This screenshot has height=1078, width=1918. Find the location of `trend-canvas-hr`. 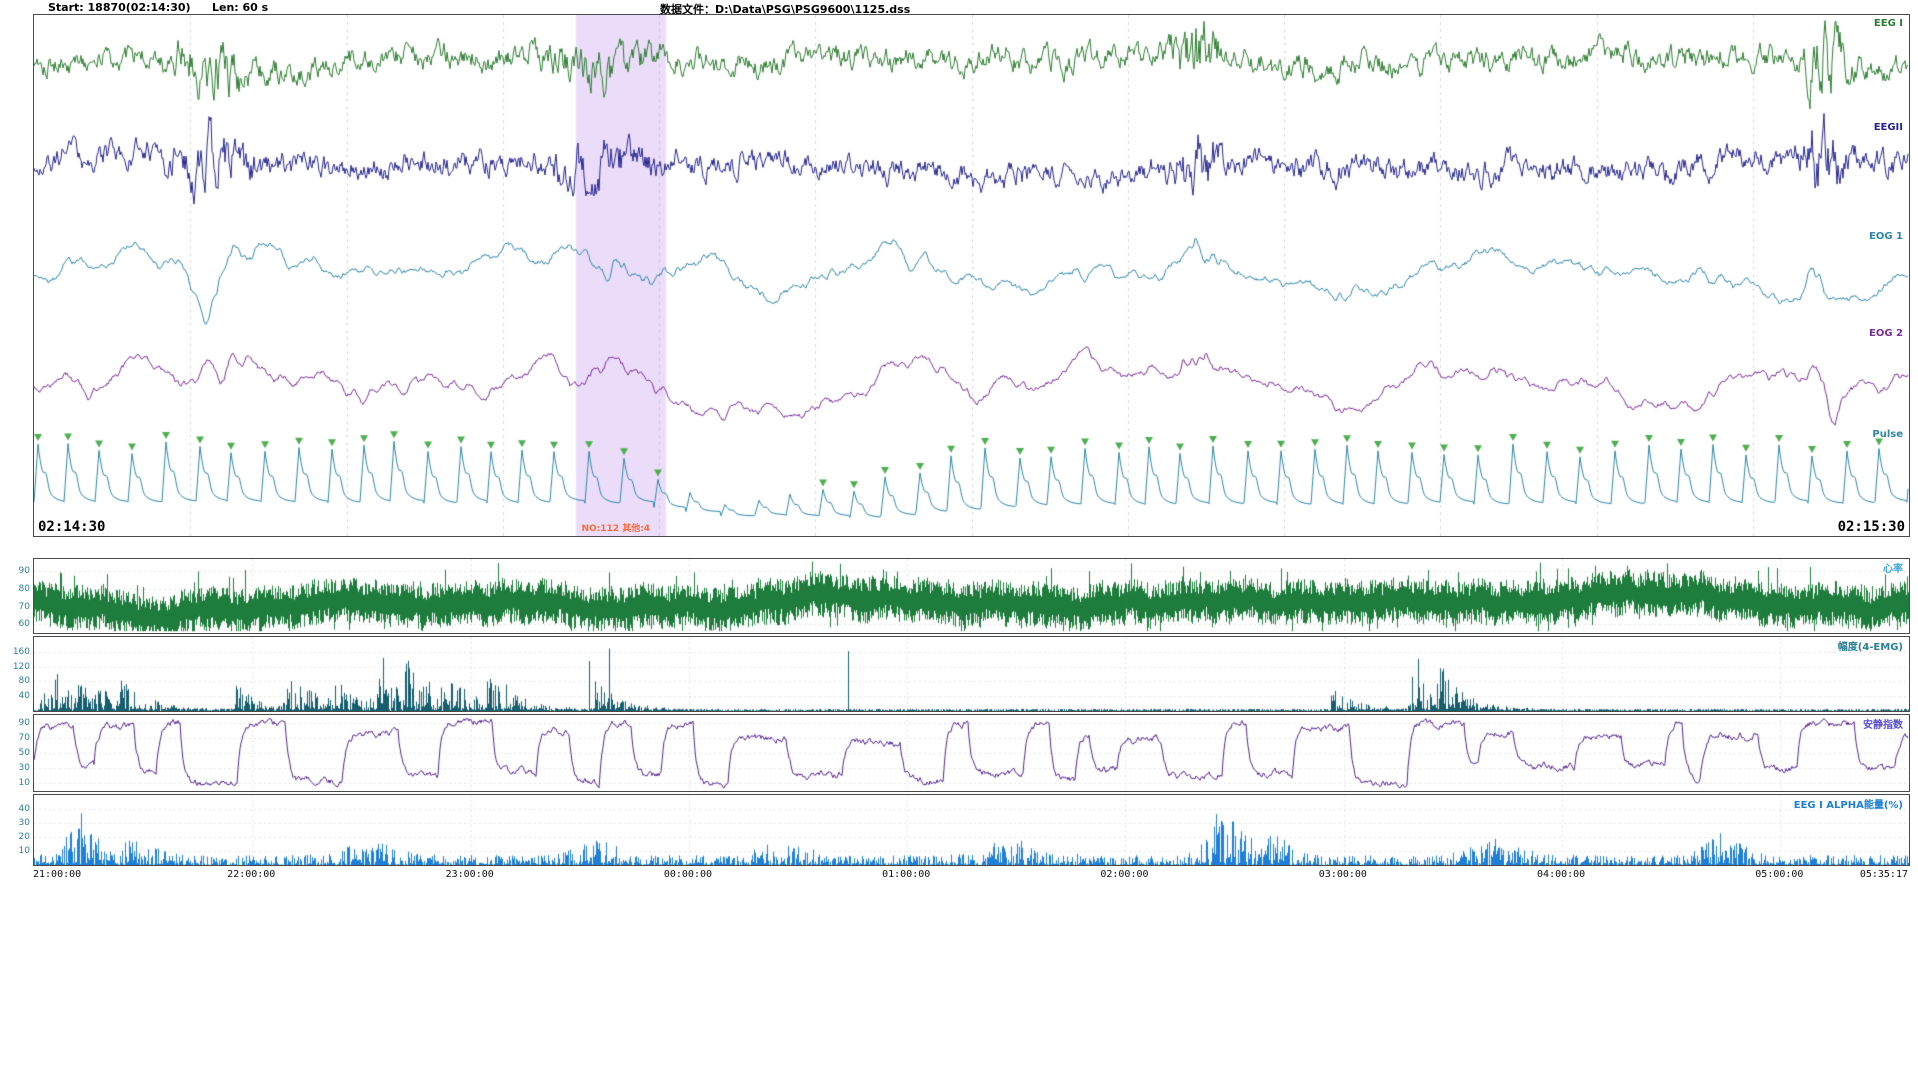

trend-canvas-hr is located at coordinates (971, 596).